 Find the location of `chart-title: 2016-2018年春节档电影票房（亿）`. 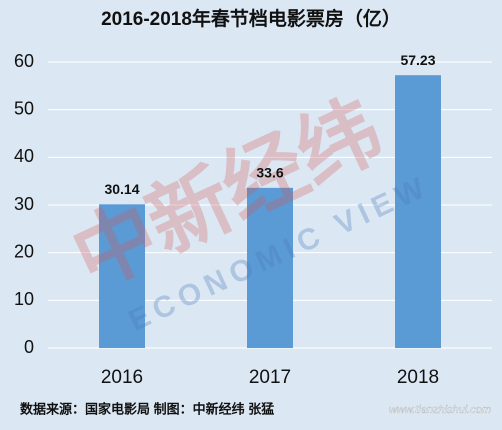

chart-title: 2016-2018年春节档电影票房（亿） is located at coordinates (251, 18).